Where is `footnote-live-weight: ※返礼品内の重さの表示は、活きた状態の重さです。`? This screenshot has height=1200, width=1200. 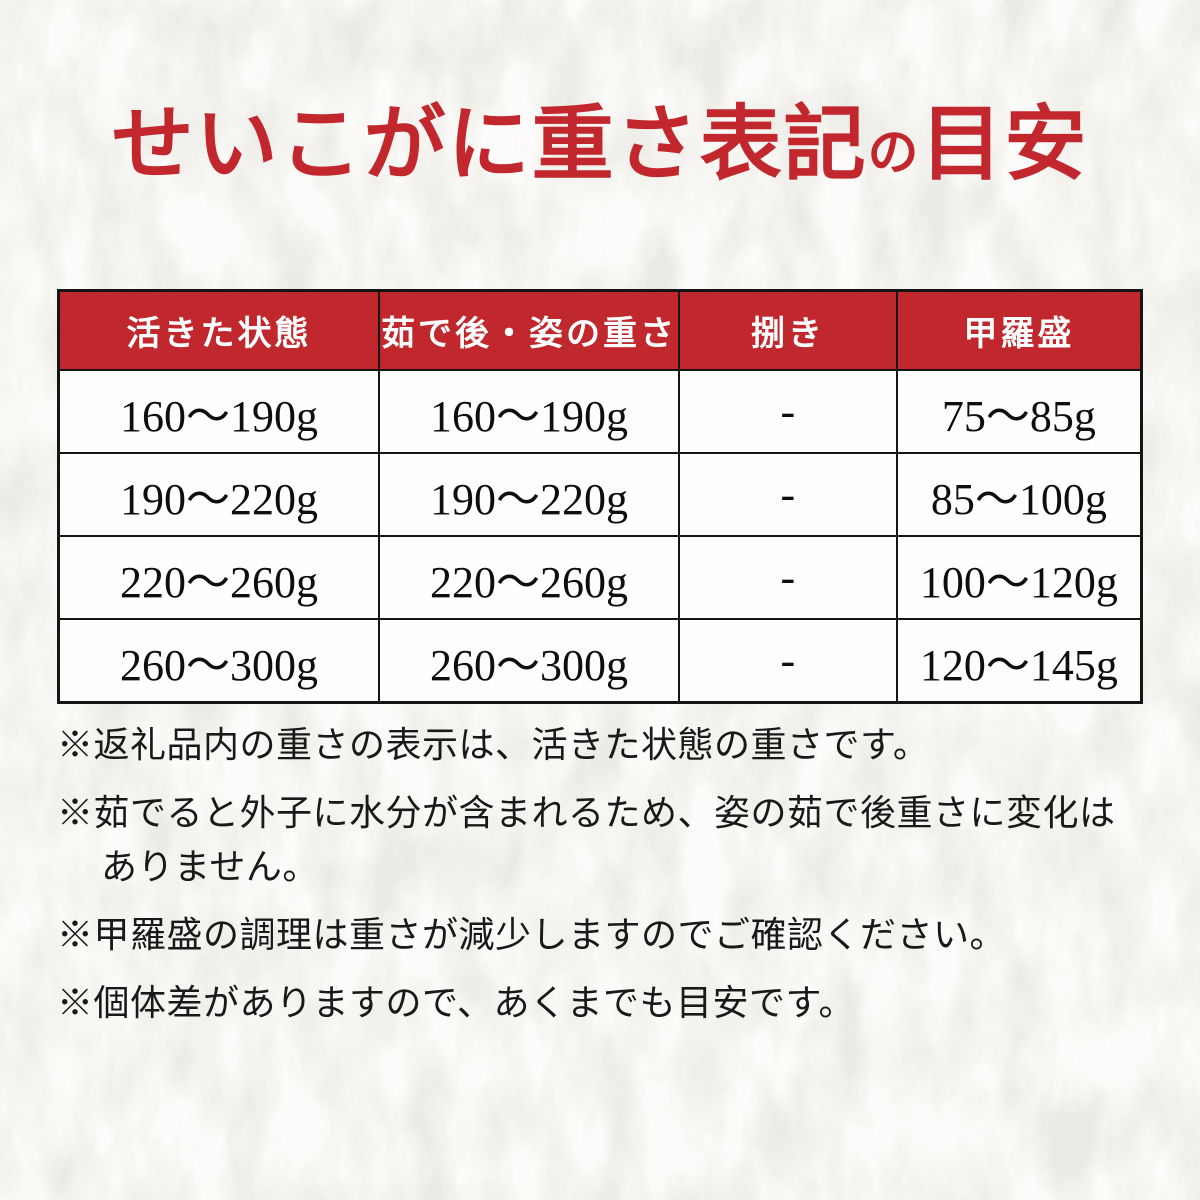 footnote-live-weight: ※返礼品内の重さの表示は、活きた状態の重さです。 is located at coordinates (493, 745).